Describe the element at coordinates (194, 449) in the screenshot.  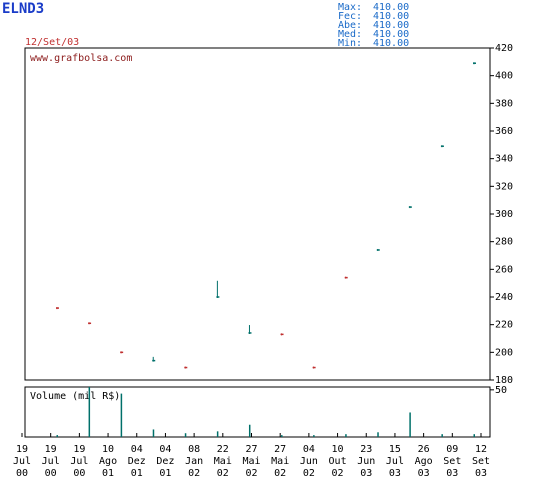
I see `x-tick-label: 08` at that location.